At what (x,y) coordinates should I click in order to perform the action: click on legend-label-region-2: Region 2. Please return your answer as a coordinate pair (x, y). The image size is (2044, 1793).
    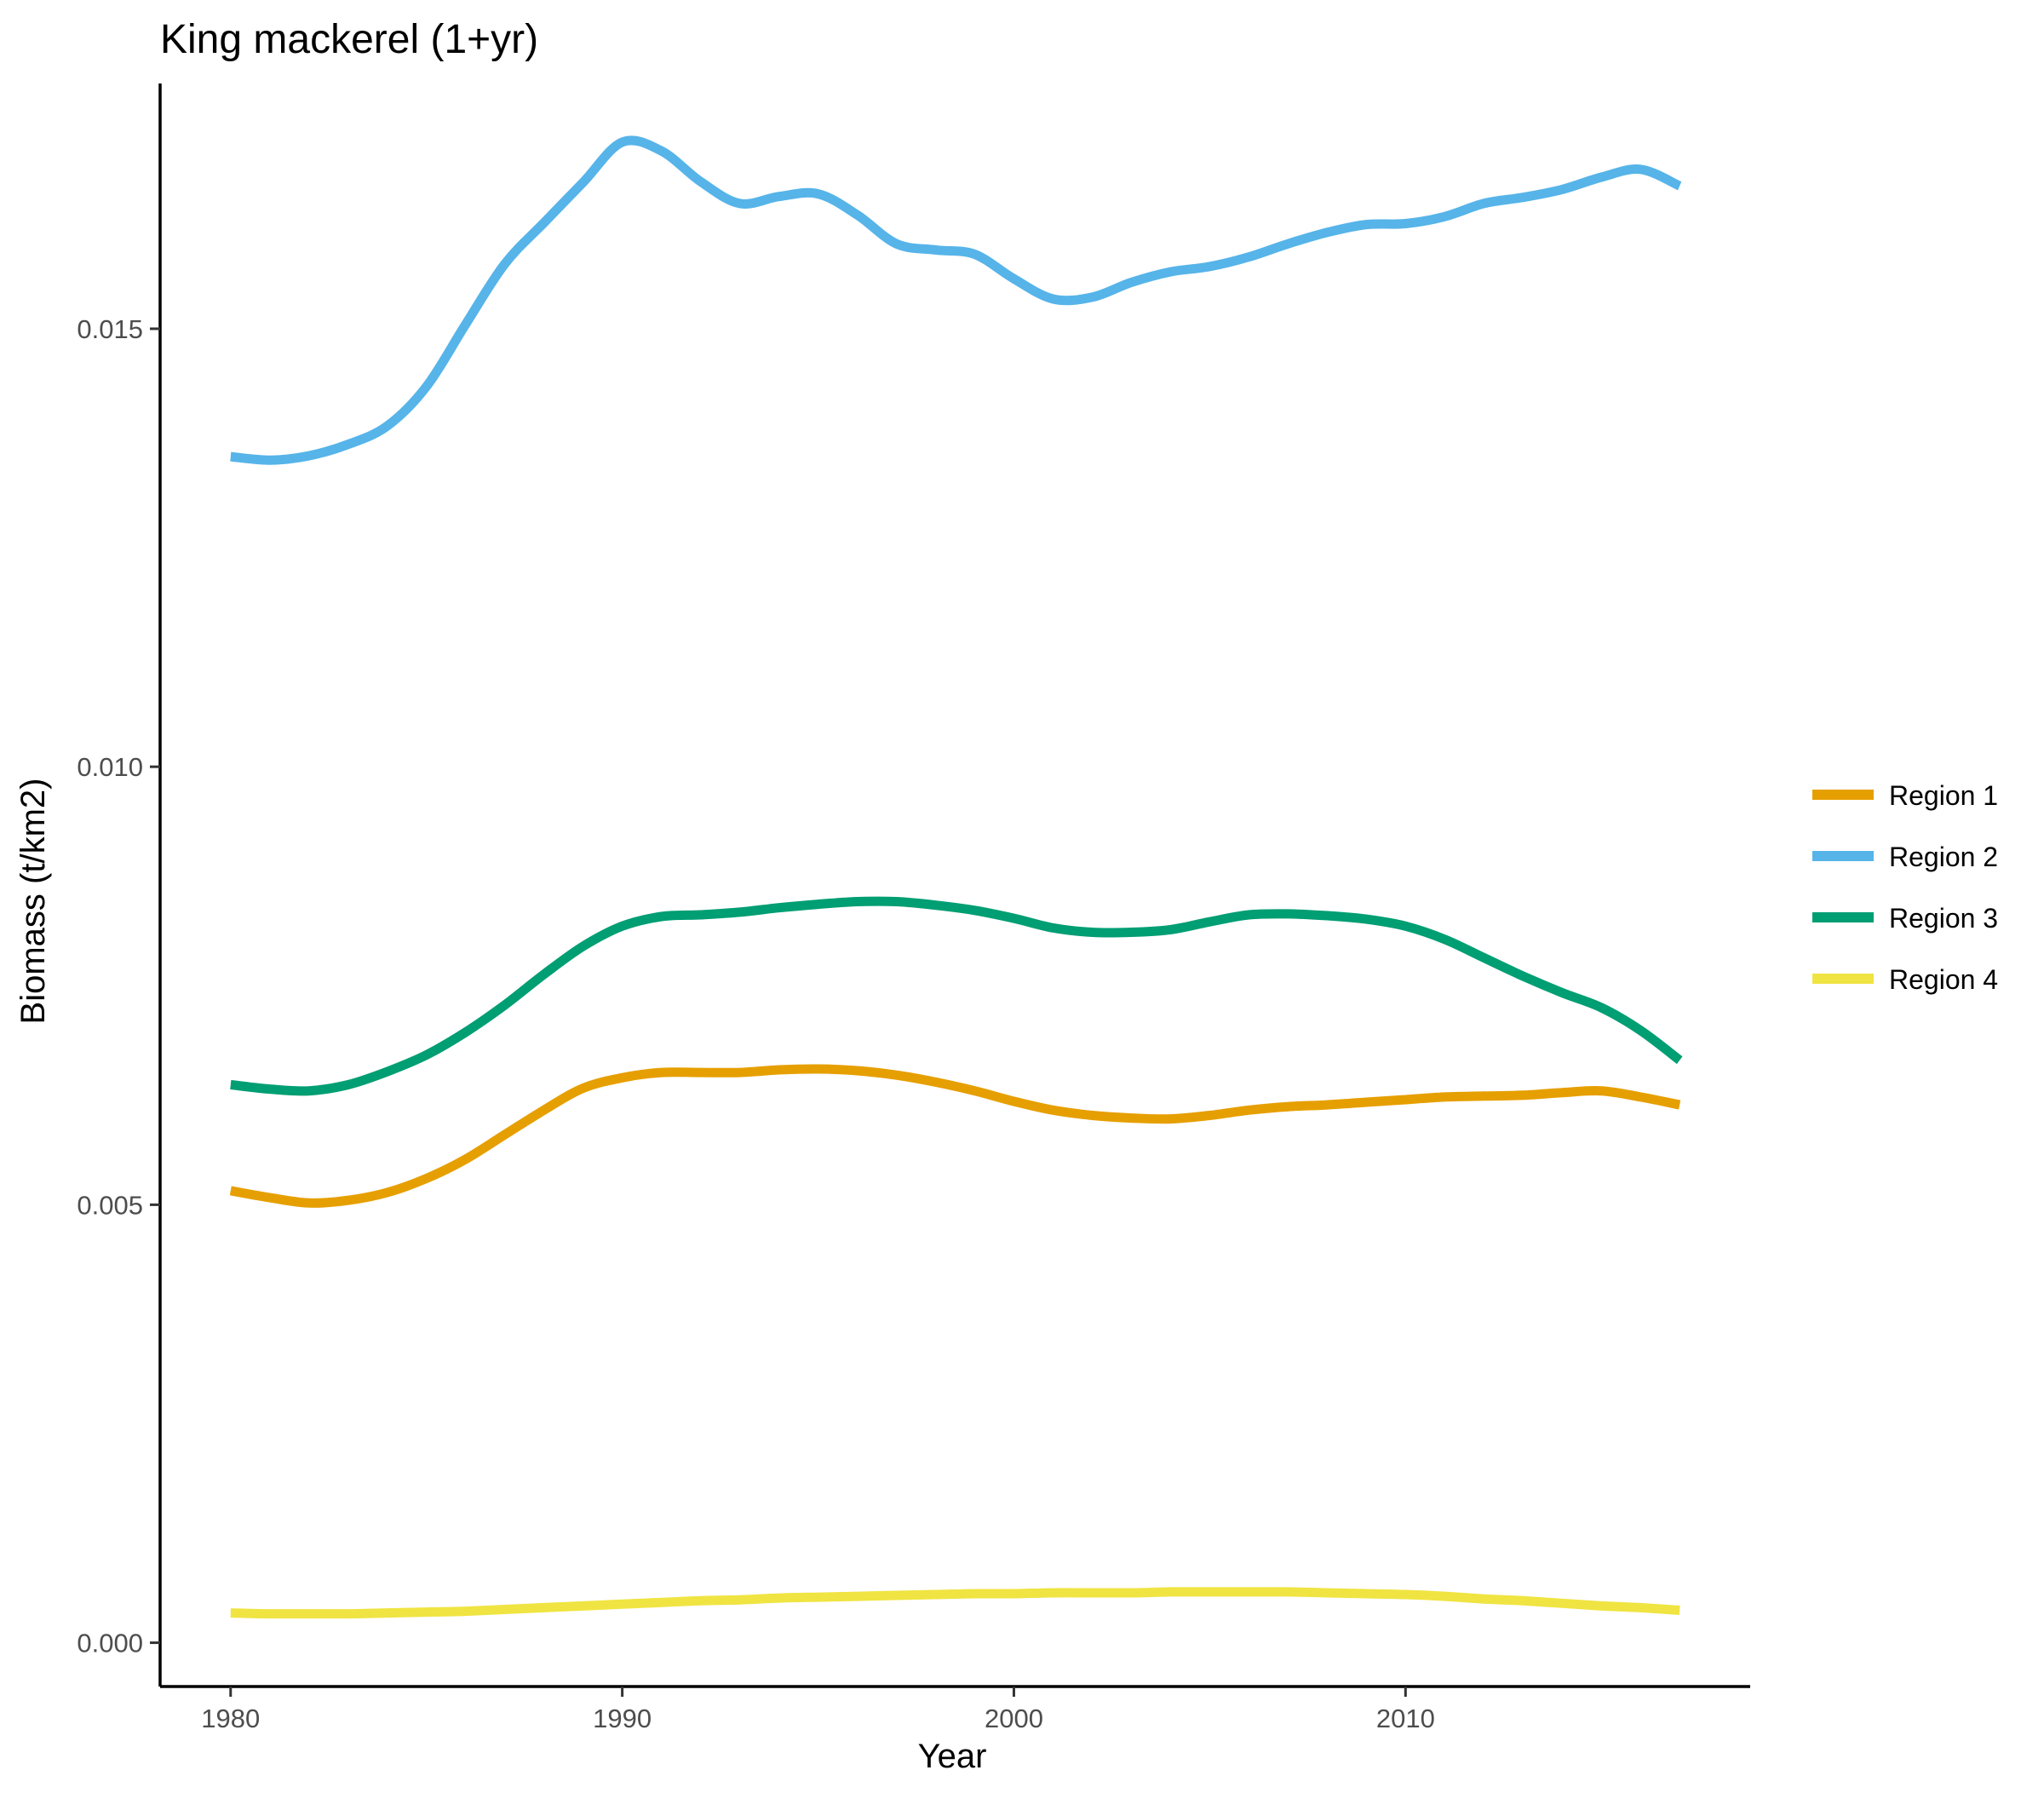
    Looking at the image, I should click on (1943, 857).